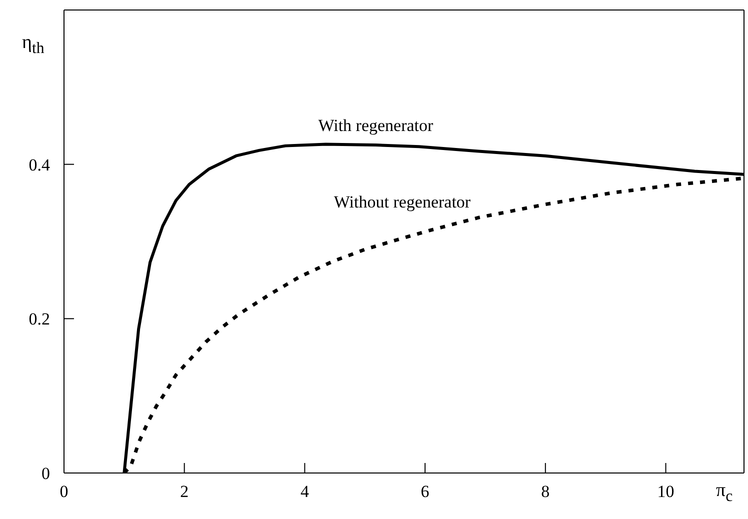 The height and width of the screenshot is (519, 748). Describe the element at coordinates (39, 164) in the screenshot. I see `y-tick-label: 0.4` at that location.